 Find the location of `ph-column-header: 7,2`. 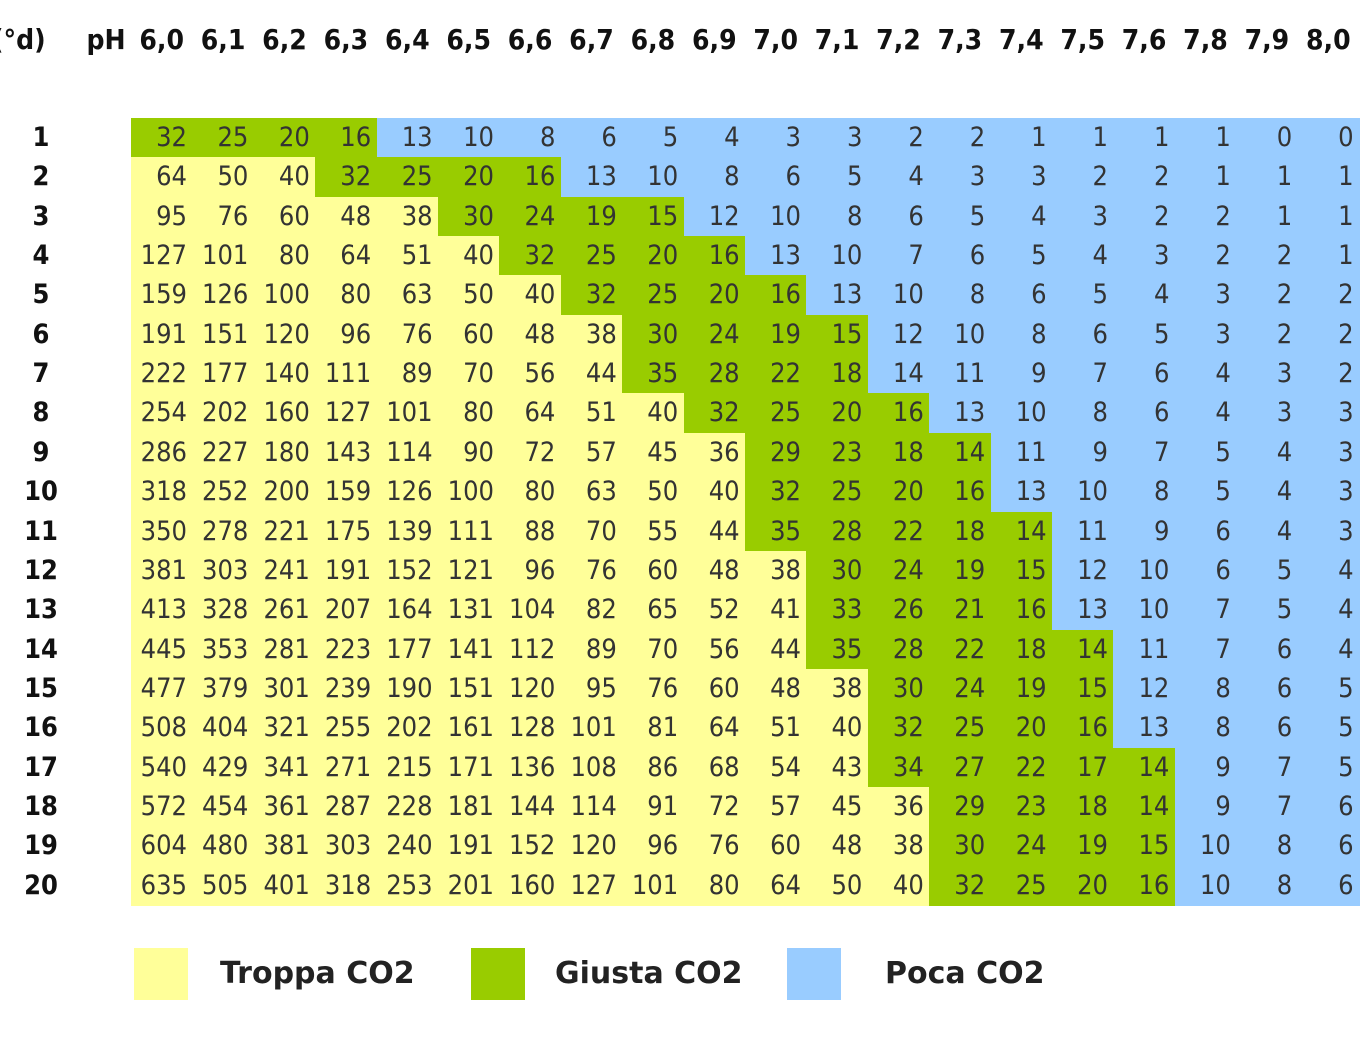

ph-column-header: 7,2 is located at coordinates (898, 39).